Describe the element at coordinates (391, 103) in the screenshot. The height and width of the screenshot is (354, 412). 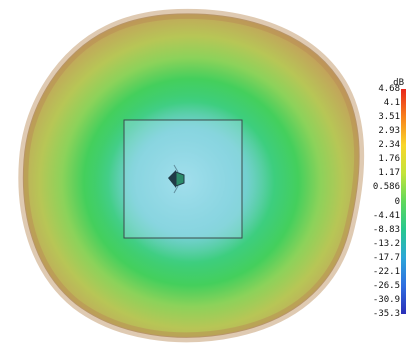
I see `colorbar-tick-label: 4.1` at that location.